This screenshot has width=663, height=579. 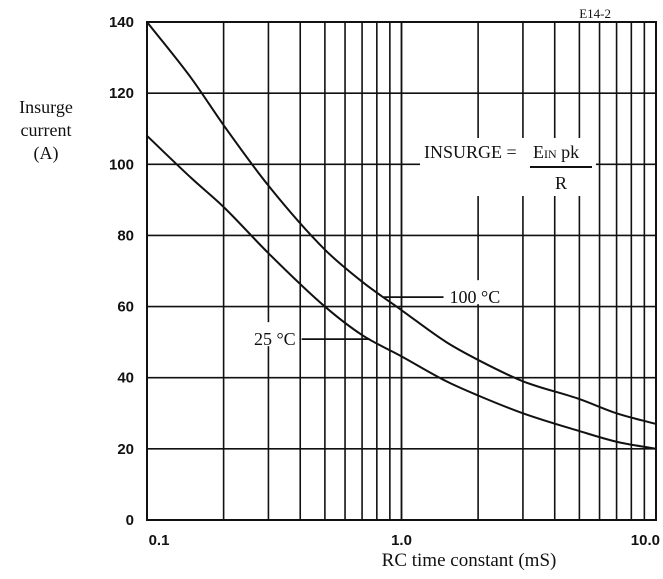 What do you see at coordinates (125, 307) in the screenshot?
I see `y-tick-label-60: 60` at bounding box center [125, 307].